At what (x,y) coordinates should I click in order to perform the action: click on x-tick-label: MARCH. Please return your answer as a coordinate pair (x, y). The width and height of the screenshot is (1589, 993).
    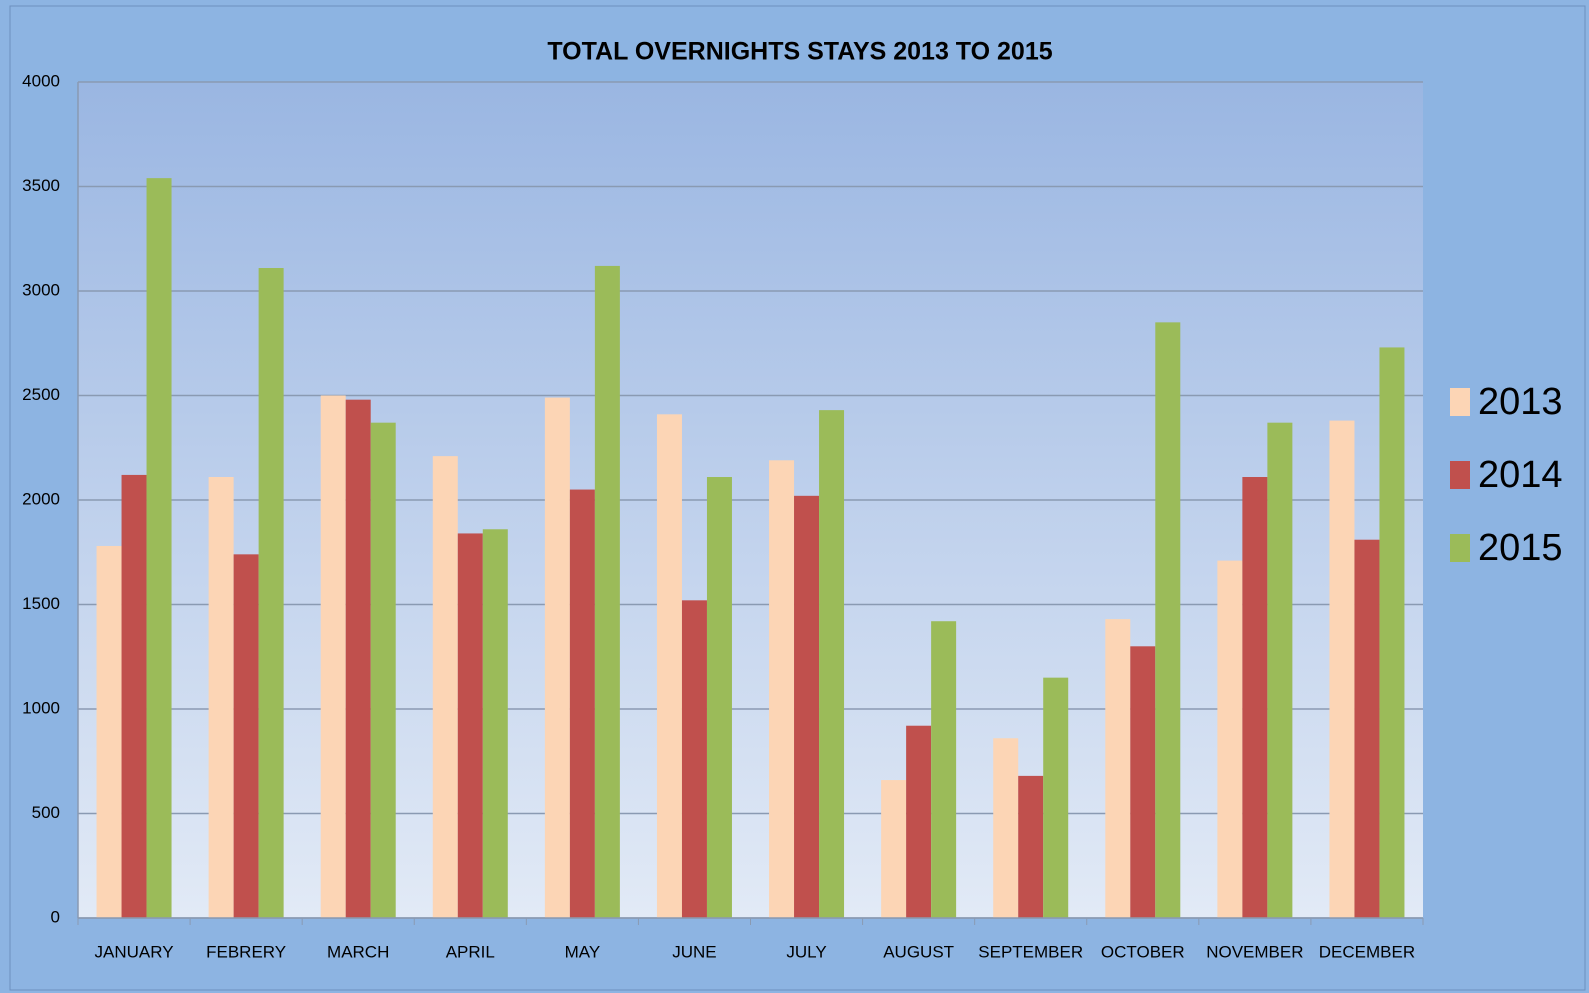
    Looking at the image, I should click on (358, 951).